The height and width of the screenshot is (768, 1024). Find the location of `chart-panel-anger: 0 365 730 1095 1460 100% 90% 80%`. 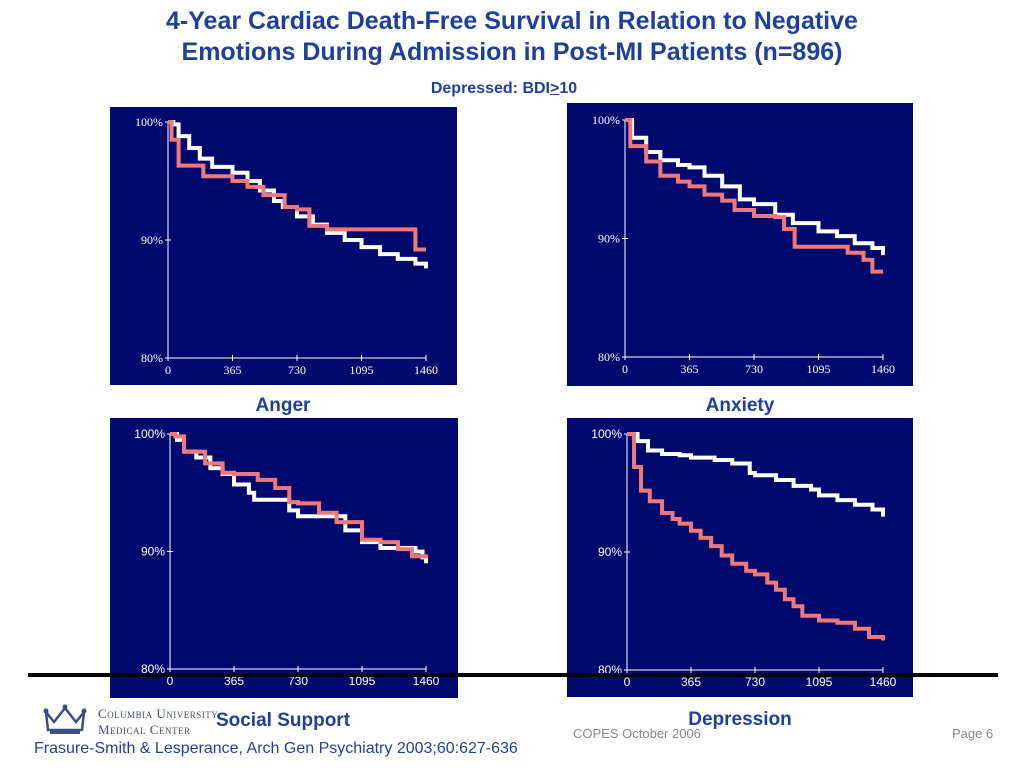

chart-panel-anger: 0 365 730 1095 1460 100% 90% 80% is located at coordinates (283, 246).